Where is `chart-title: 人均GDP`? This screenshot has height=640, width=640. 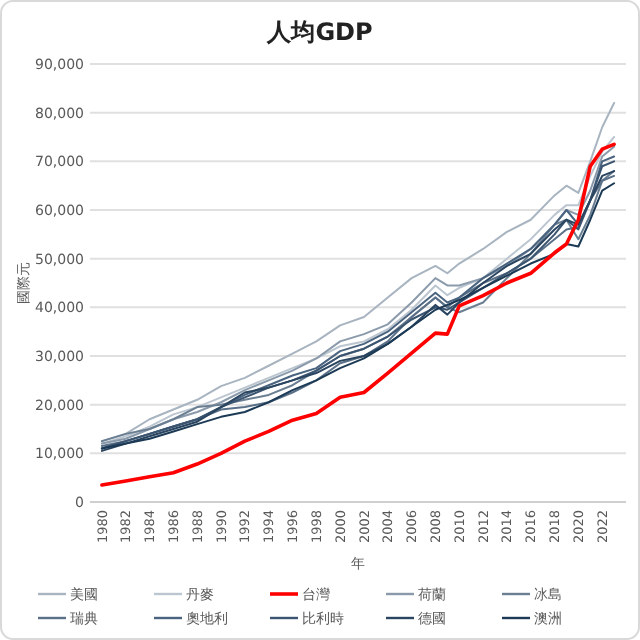
chart-title: 人均GDP is located at coordinates (319, 32).